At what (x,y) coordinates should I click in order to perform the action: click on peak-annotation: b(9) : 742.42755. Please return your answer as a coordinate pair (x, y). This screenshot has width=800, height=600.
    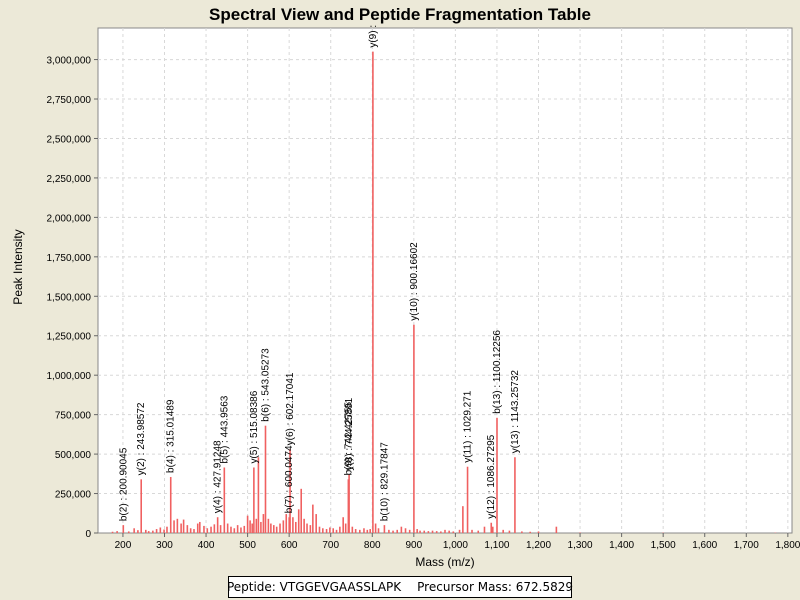
    Looking at the image, I should click on (348, 439).